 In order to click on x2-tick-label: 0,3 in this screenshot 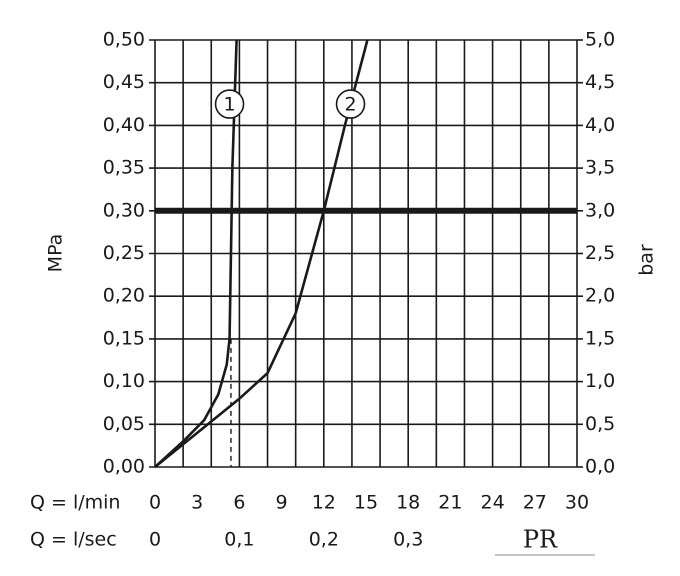, I will do `click(408, 540)`.